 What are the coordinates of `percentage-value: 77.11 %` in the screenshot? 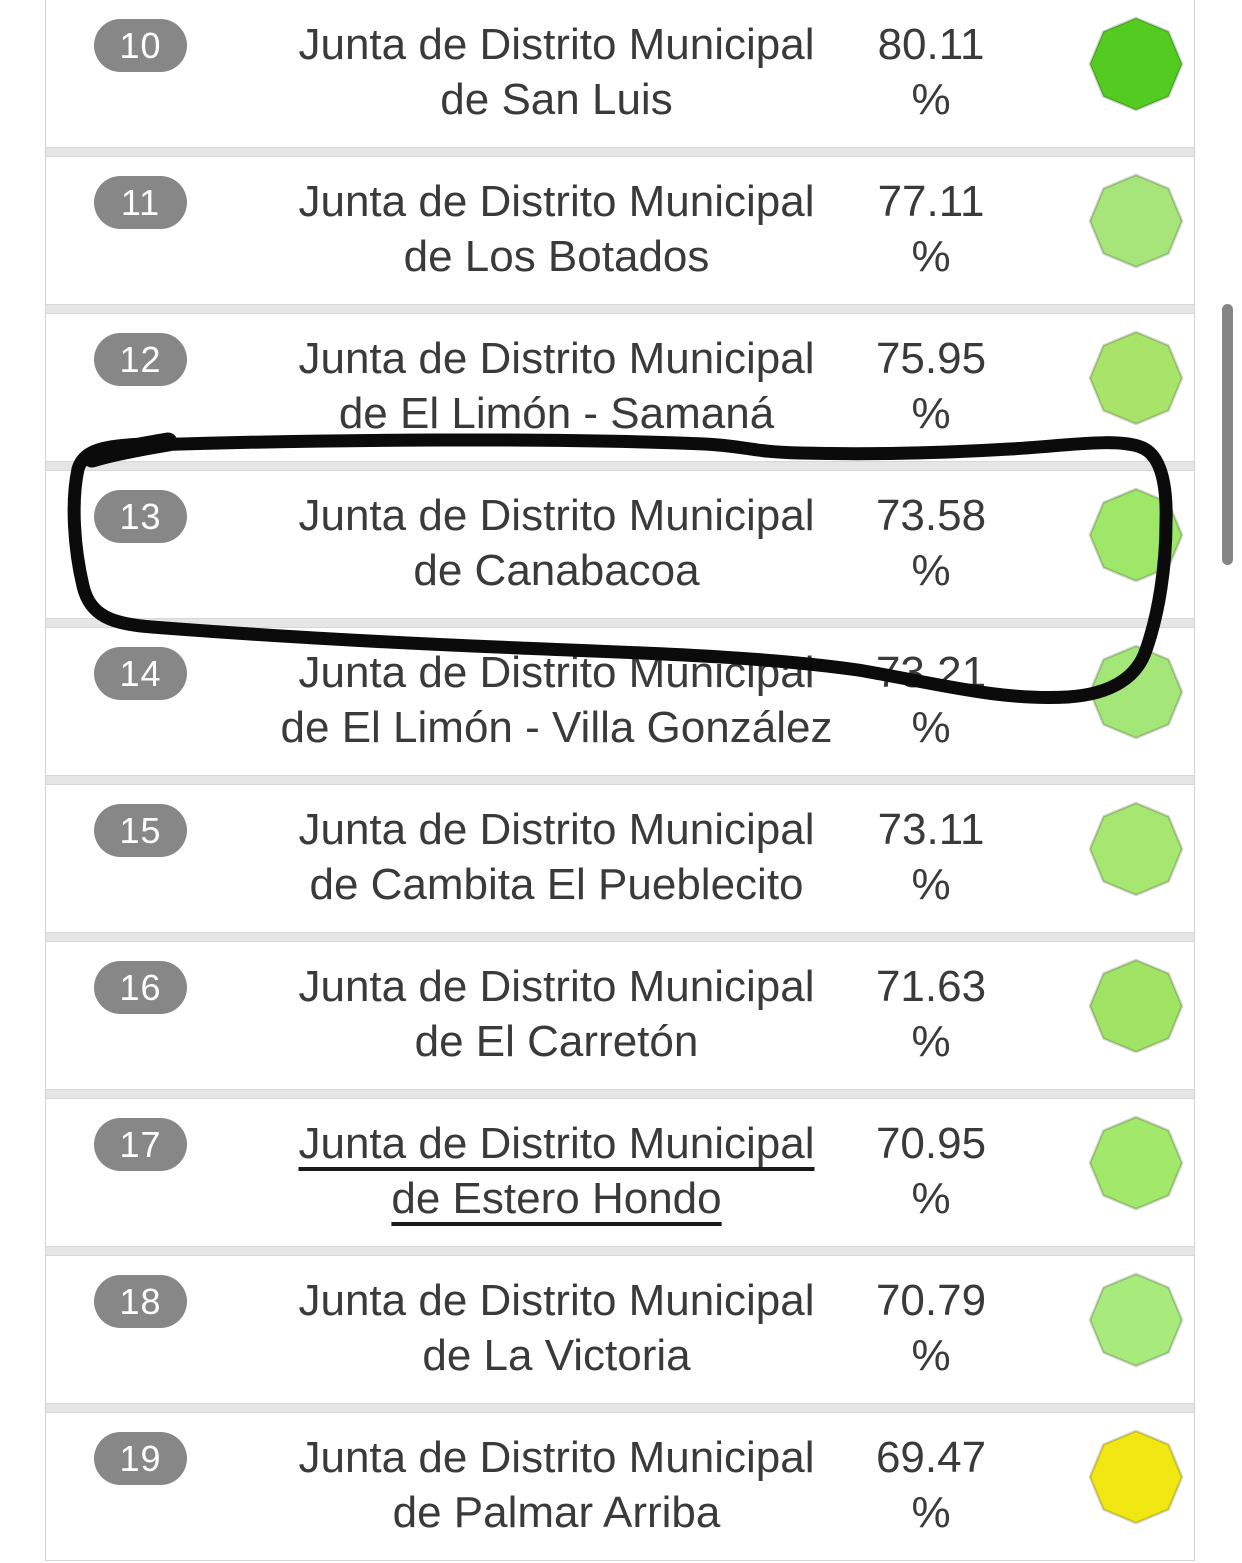 It's located at (931, 229).